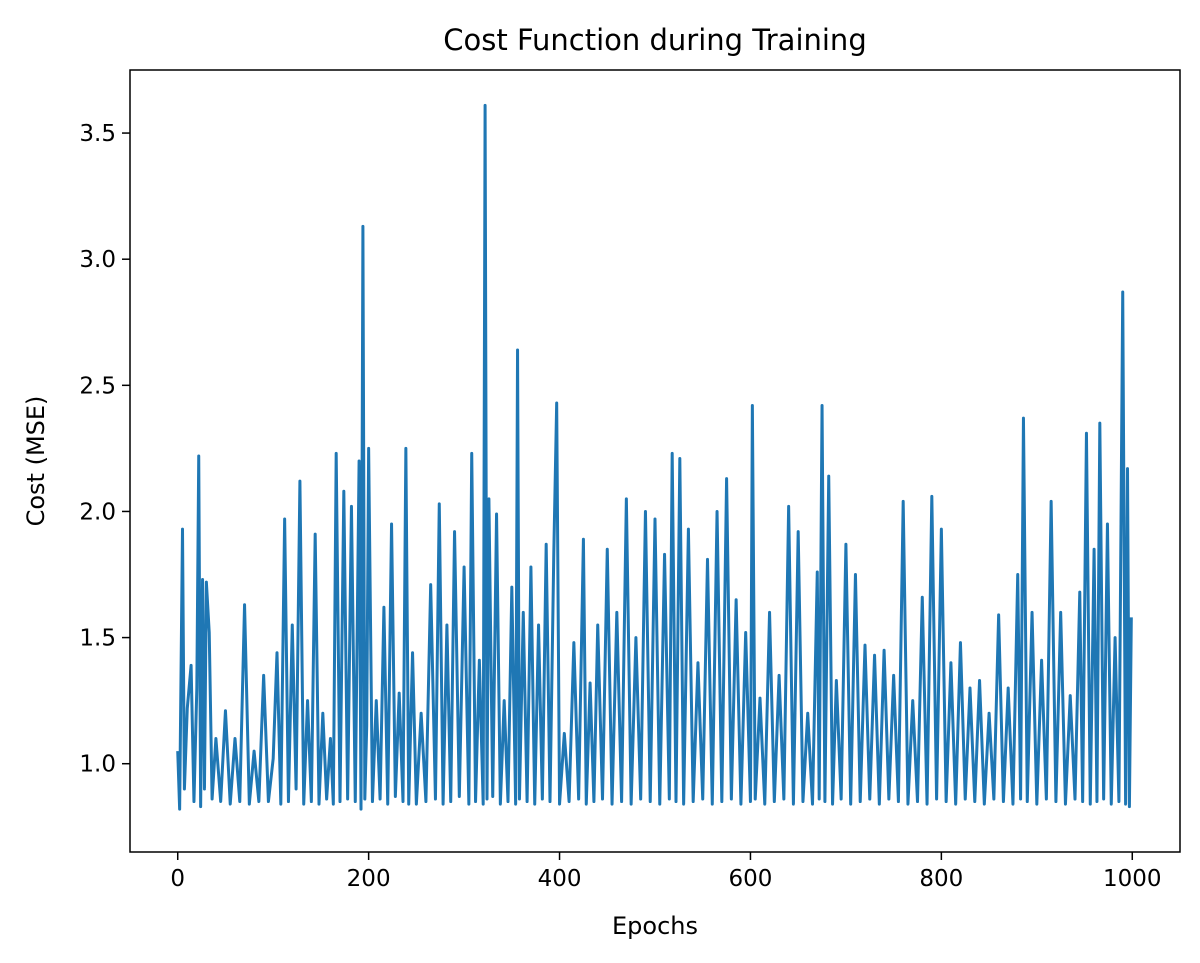 The height and width of the screenshot is (963, 1200). Describe the element at coordinates (654, 40) in the screenshot. I see `chart-title: Cost Function during Training` at that location.